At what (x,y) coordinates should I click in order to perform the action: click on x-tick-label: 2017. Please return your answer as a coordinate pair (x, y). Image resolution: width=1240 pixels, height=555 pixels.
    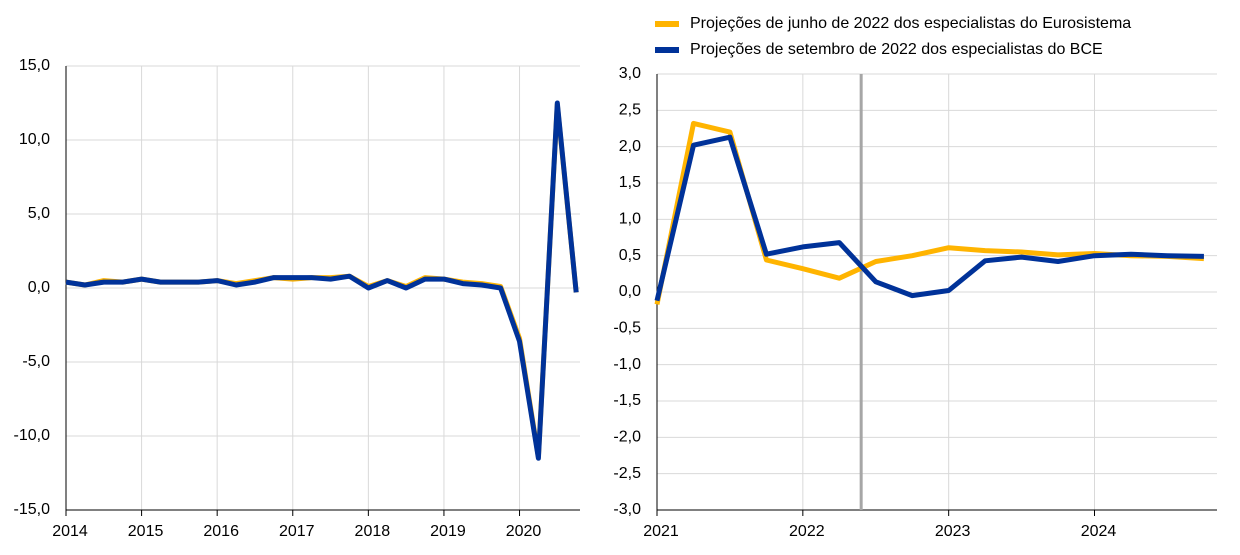
    Looking at the image, I should click on (297, 531).